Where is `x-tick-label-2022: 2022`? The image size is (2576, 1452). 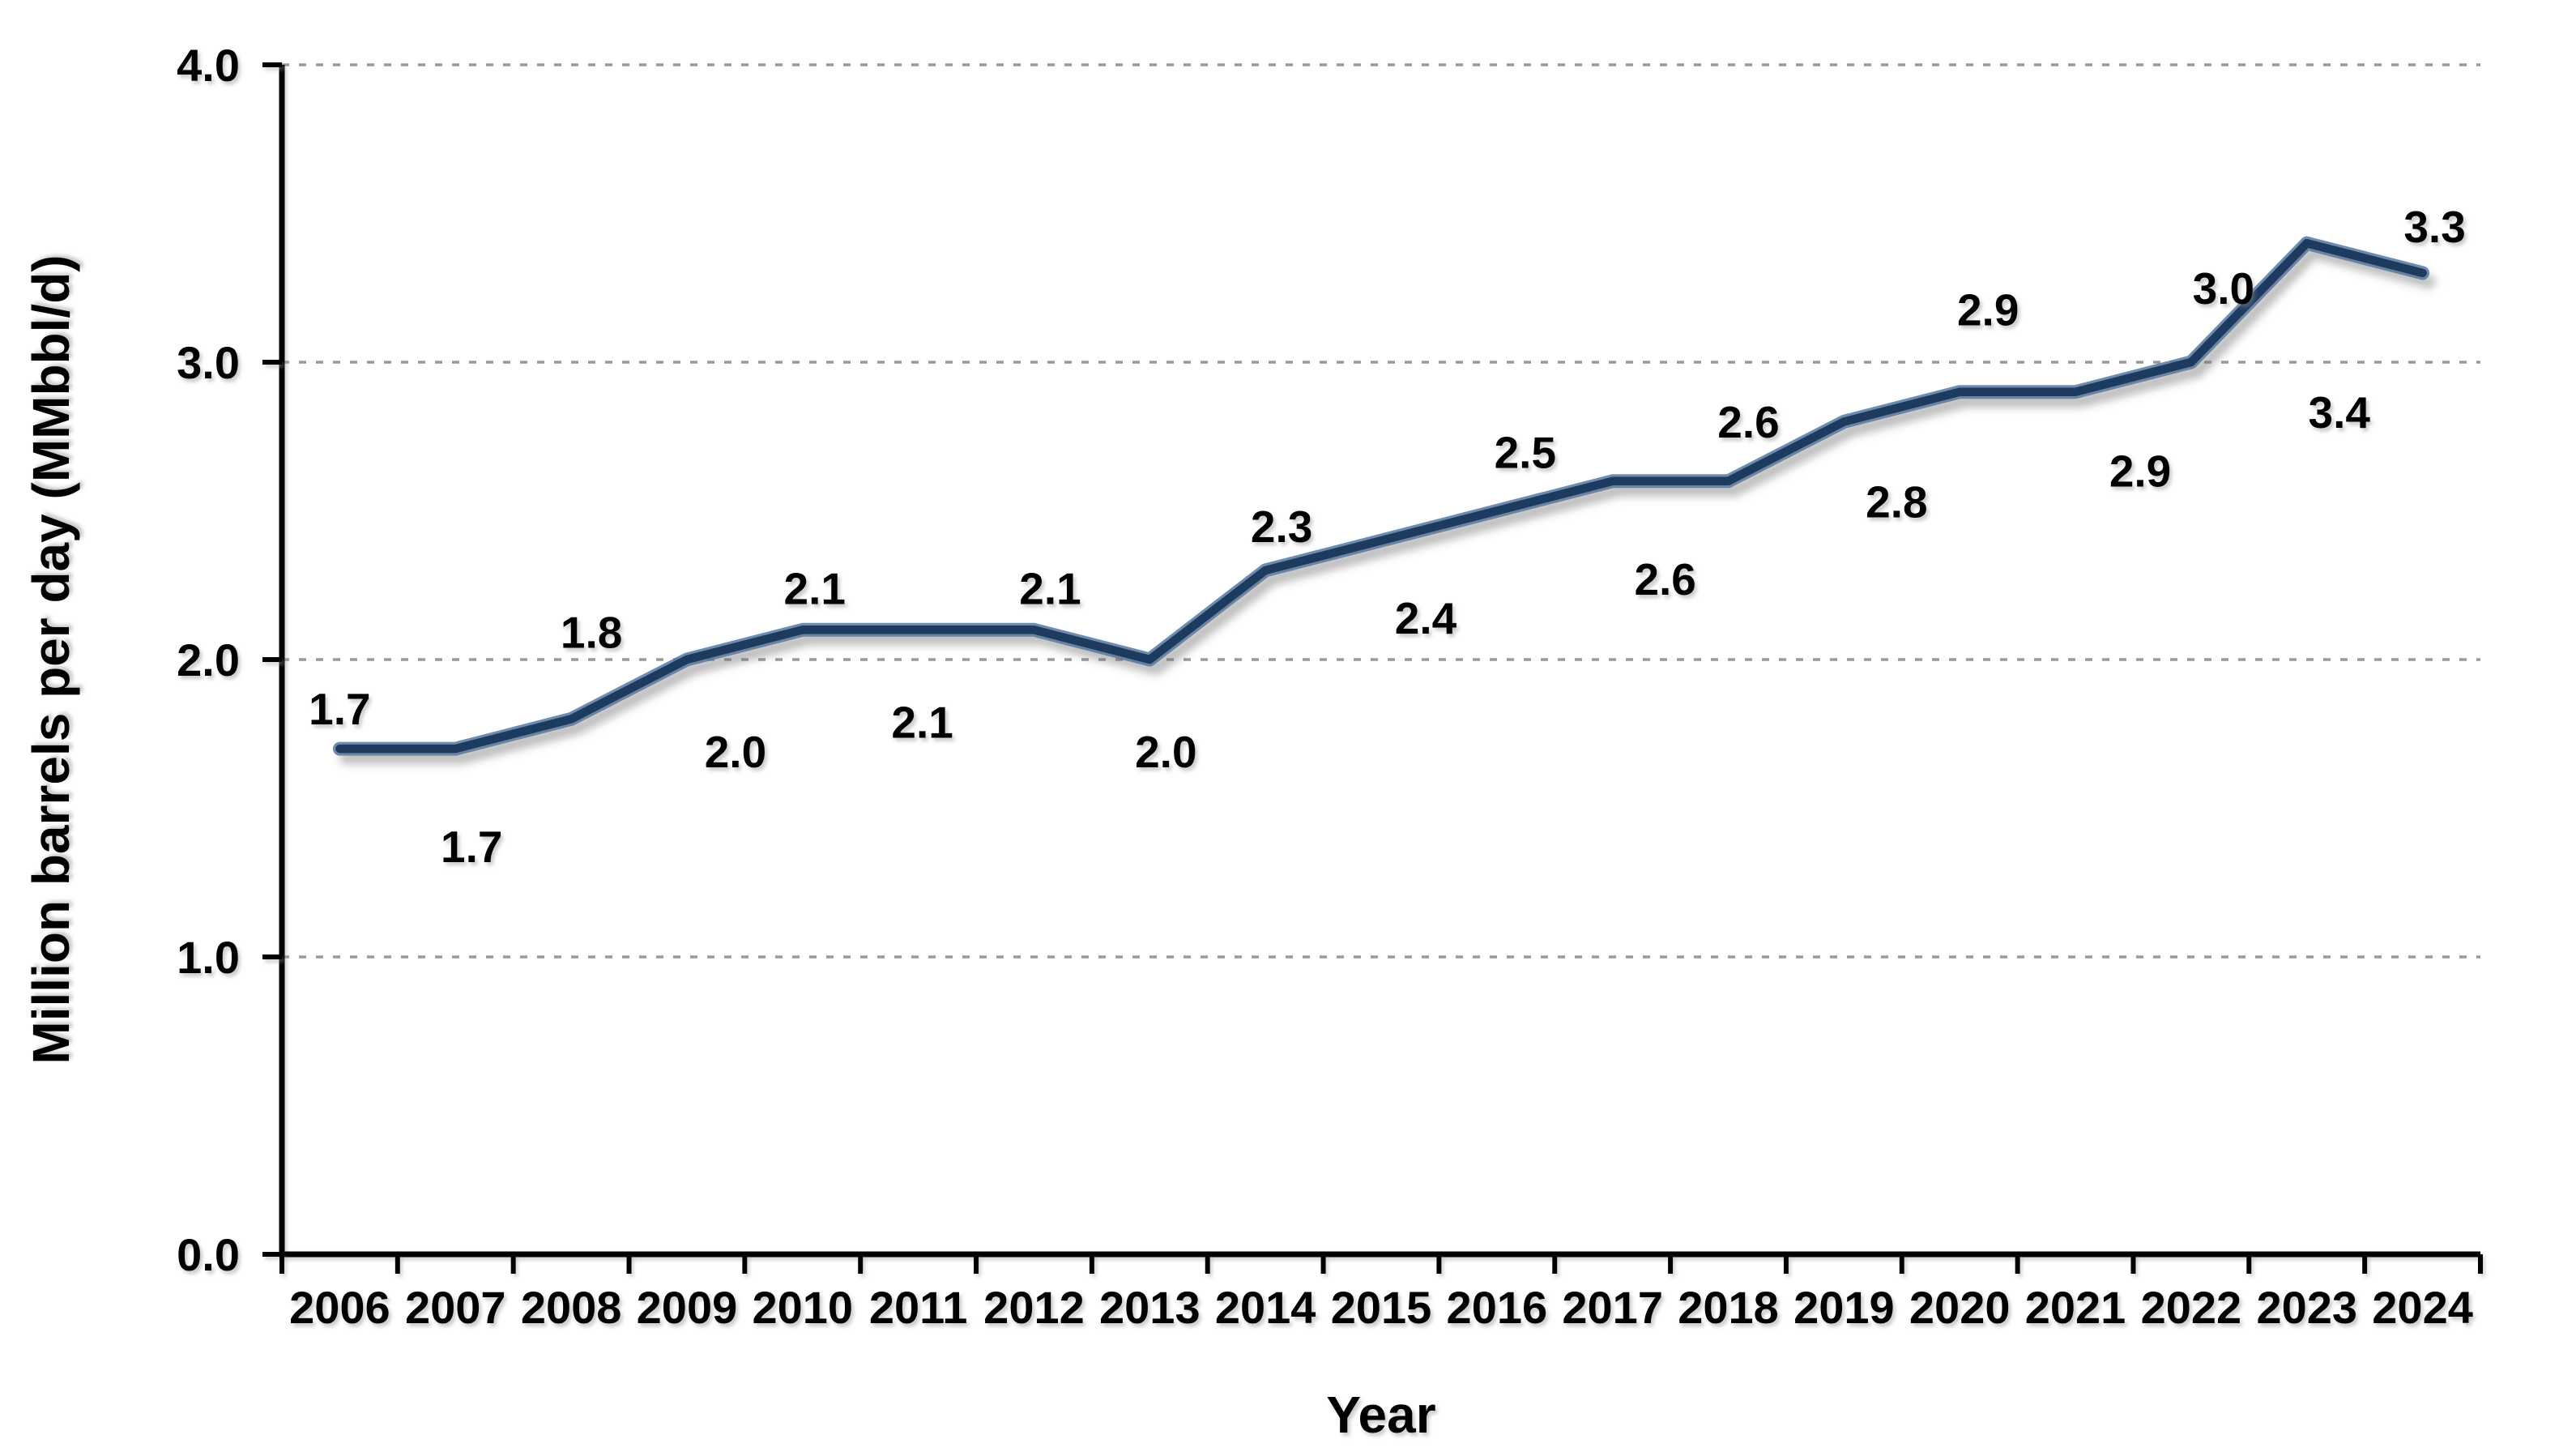
x-tick-label-2022: 2022 is located at coordinates (2192, 1307).